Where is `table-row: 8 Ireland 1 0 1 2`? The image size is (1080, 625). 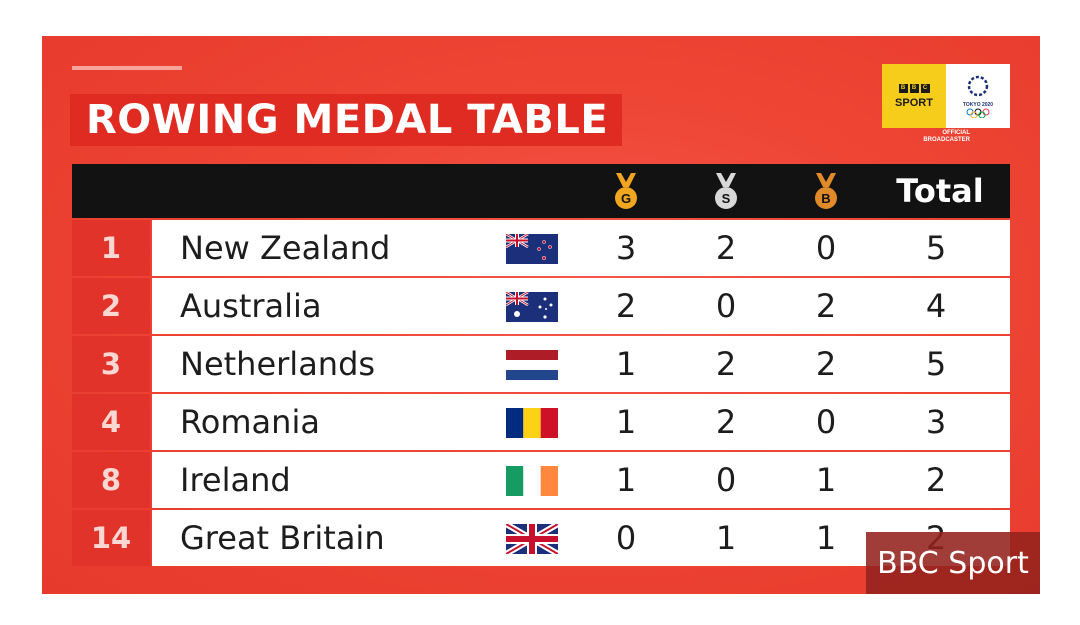 table-row: 8 Ireland 1 0 1 2 is located at coordinates (541, 480).